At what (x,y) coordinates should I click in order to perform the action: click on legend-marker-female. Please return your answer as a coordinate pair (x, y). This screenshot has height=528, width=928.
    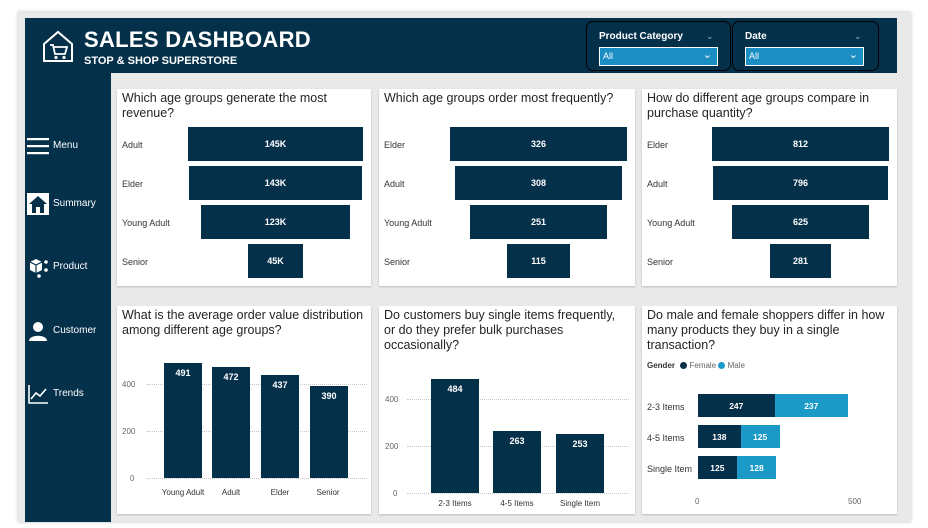
    Looking at the image, I should click on (684, 365).